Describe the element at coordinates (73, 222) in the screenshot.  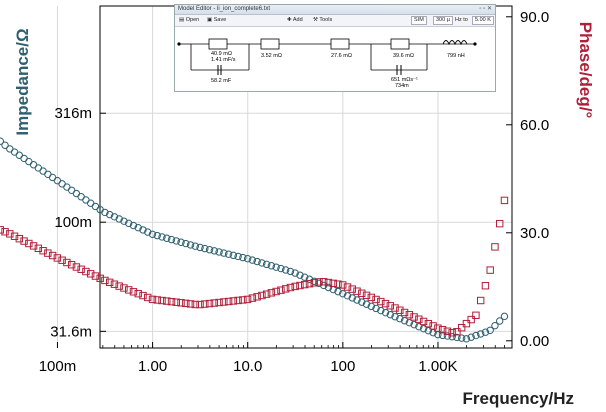
I see `y-left-tick-label: 100m` at that location.